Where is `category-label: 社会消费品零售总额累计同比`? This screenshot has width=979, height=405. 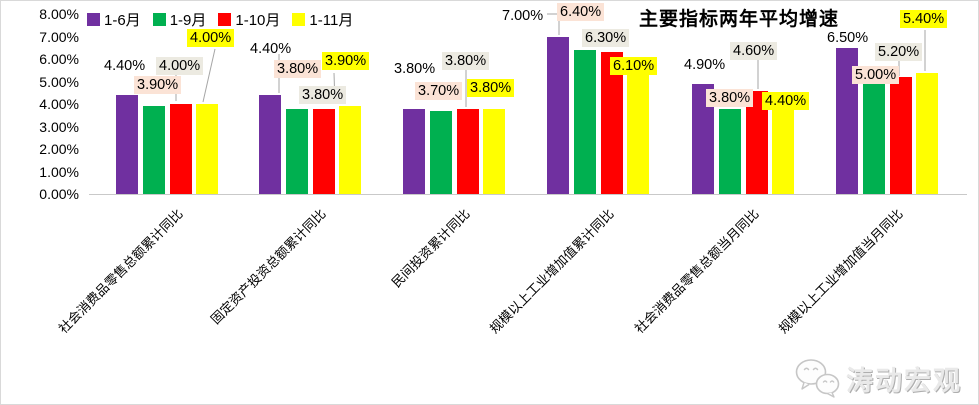 category-label: 社会消费品零售总额累计同比 is located at coordinates (120, 271).